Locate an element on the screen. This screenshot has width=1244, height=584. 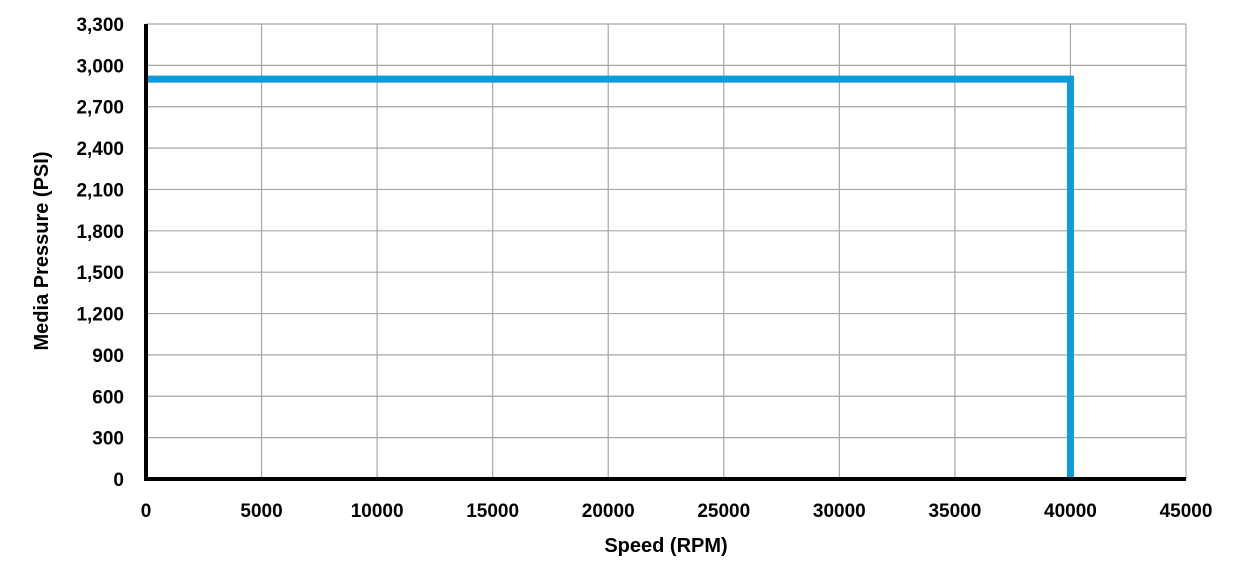
y-tick-label-4: 1,200 is located at coordinates (100, 315).